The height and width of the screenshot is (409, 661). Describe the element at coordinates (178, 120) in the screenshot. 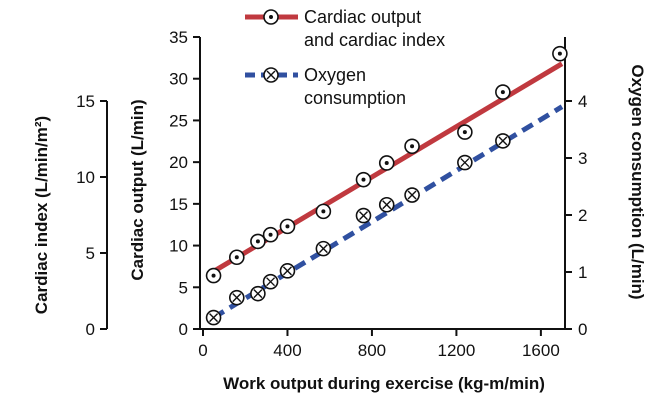

I see `left-inner-tick-label: 25` at that location.